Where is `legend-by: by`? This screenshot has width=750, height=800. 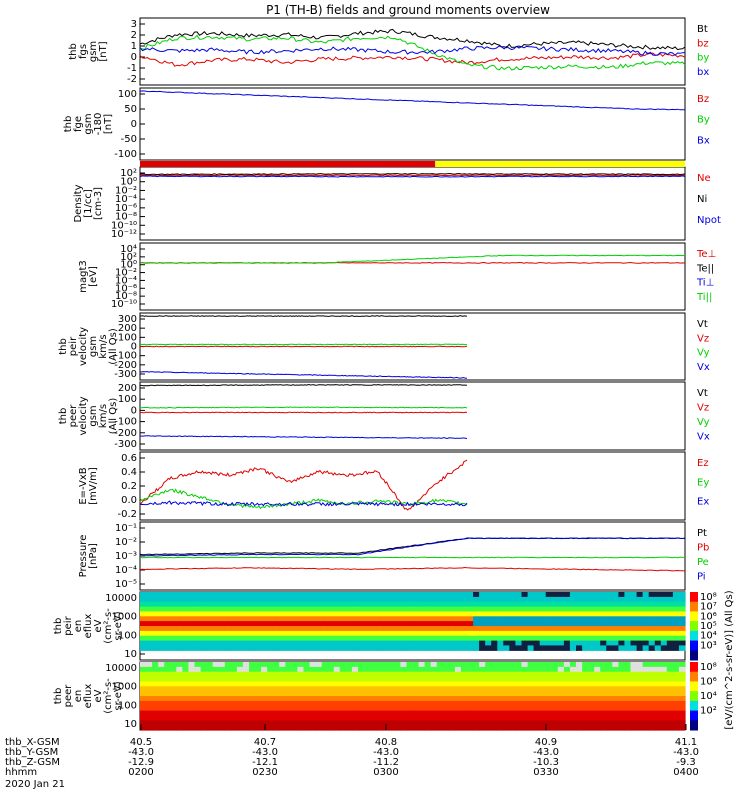
legend-by: by is located at coordinates (703, 58).